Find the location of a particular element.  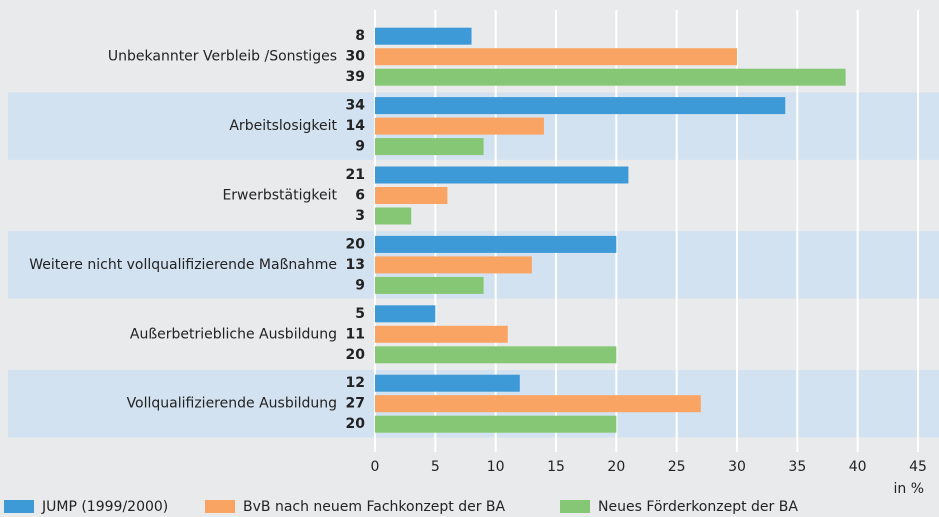

legend-label: JUMP (1999/2000) is located at coordinates (104, 507).